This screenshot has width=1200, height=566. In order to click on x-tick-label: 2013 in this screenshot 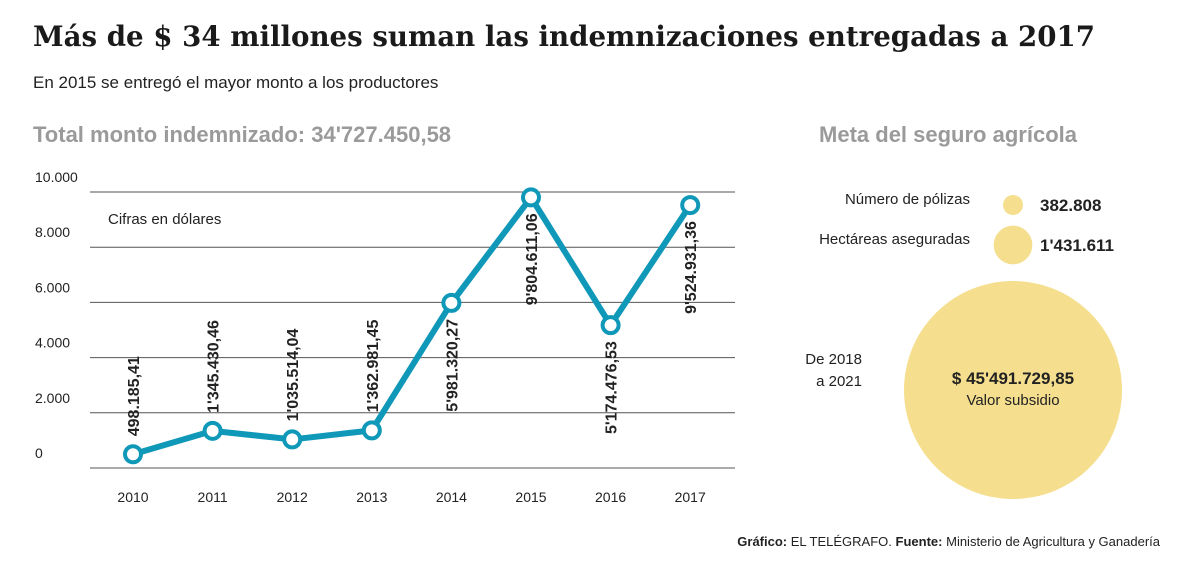, I will do `click(371, 497)`.